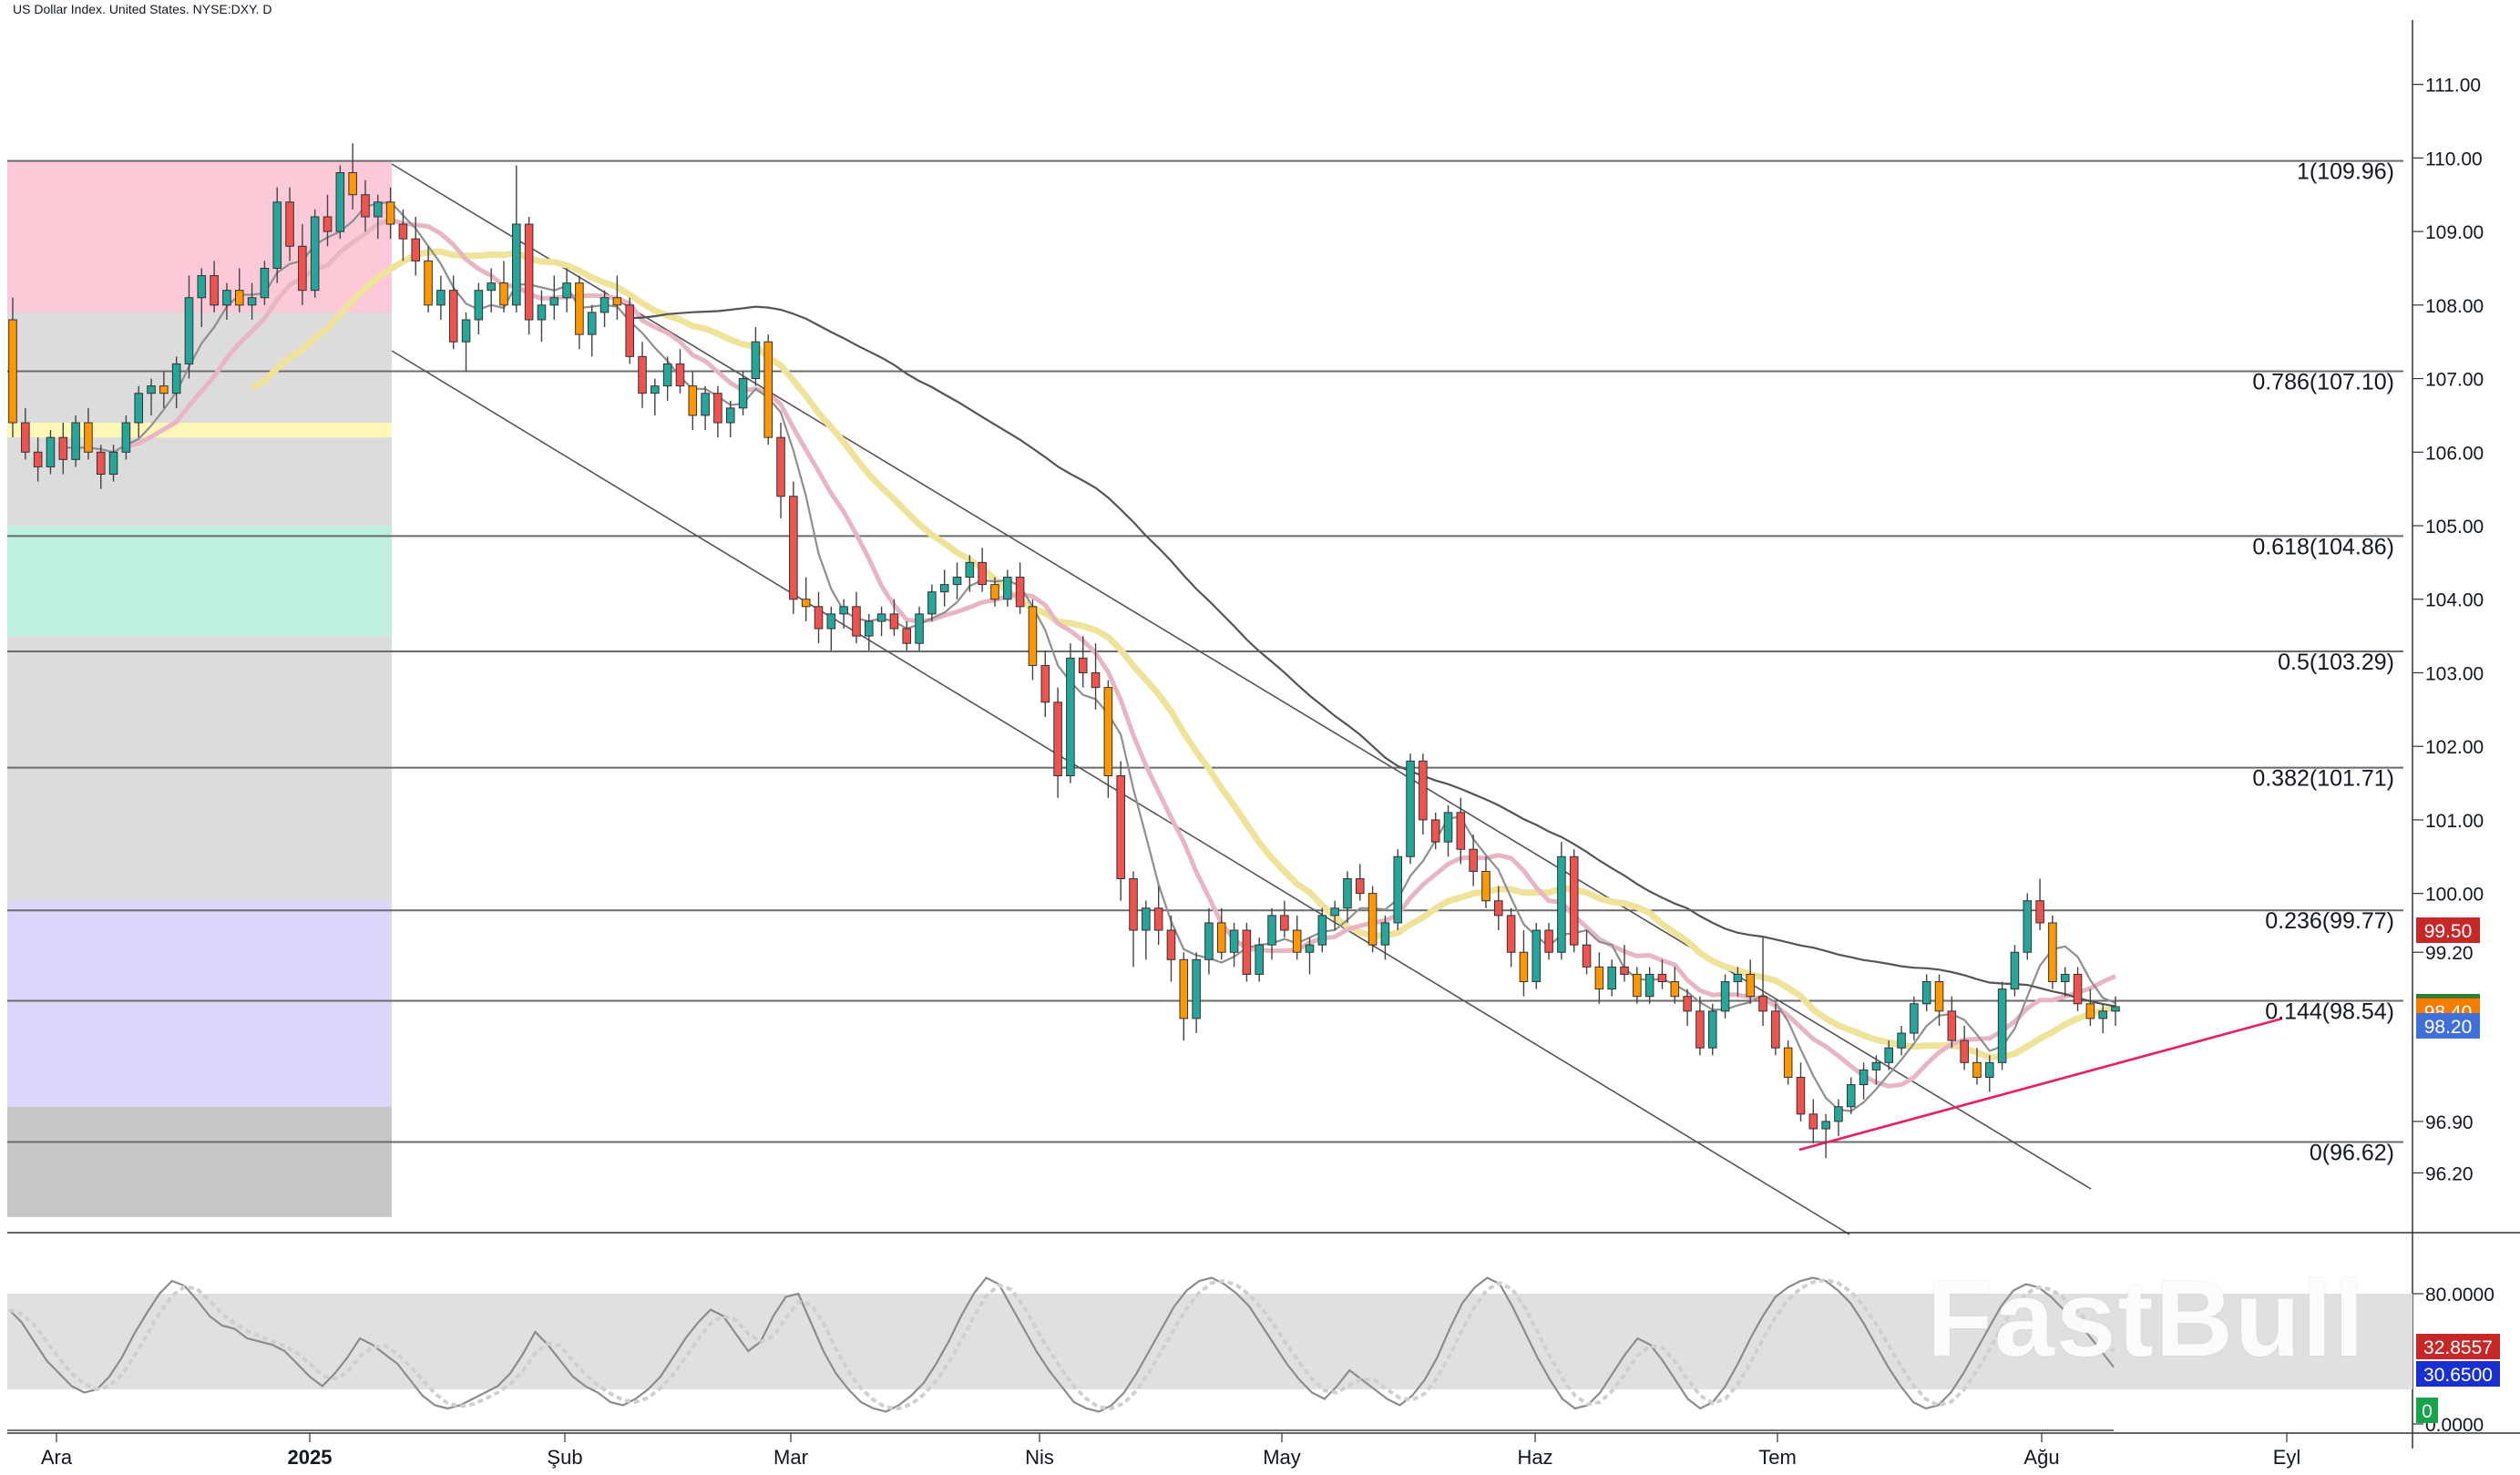  Describe the element at coordinates (2455, 453) in the screenshot. I see `price-tick-label: 106.00` at that location.